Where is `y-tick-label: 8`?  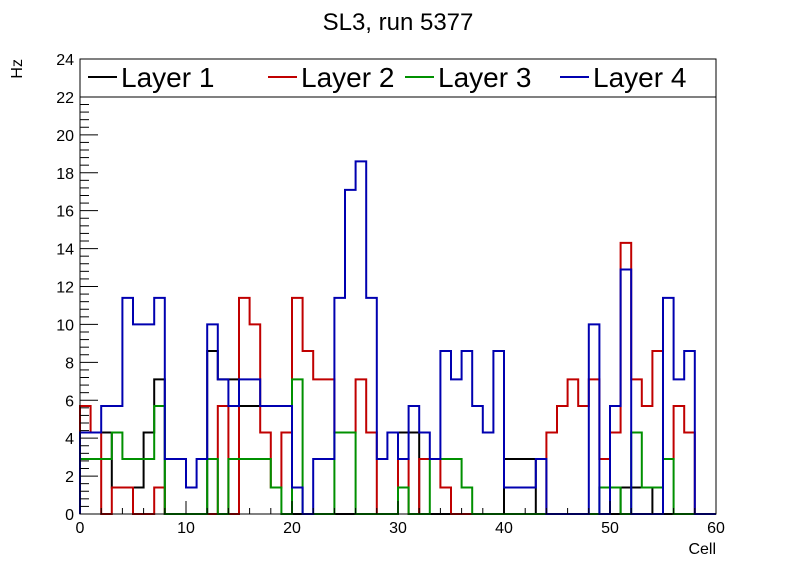 y-tick-label: 8 is located at coordinates (69, 363).